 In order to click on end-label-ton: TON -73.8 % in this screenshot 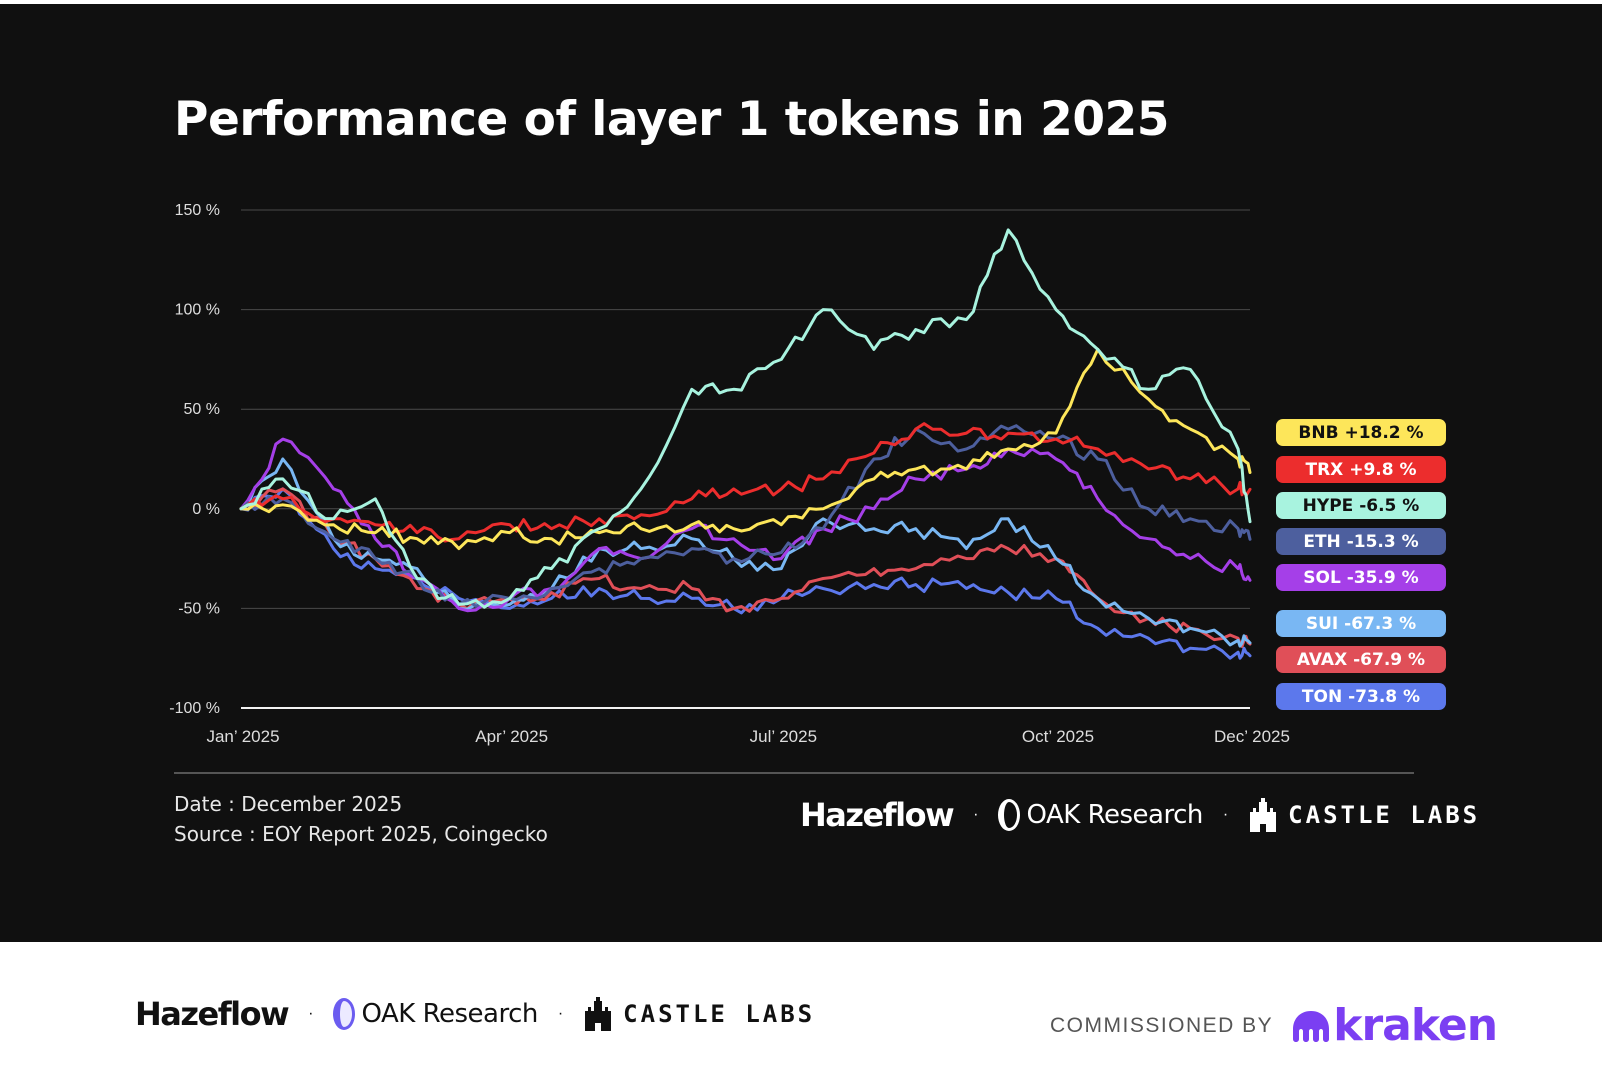, I will do `click(1361, 696)`.